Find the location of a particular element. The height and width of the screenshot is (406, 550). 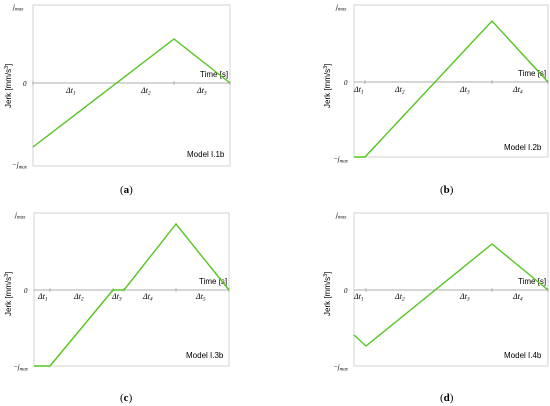

caption-a: (a) is located at coordinates (126, 190).